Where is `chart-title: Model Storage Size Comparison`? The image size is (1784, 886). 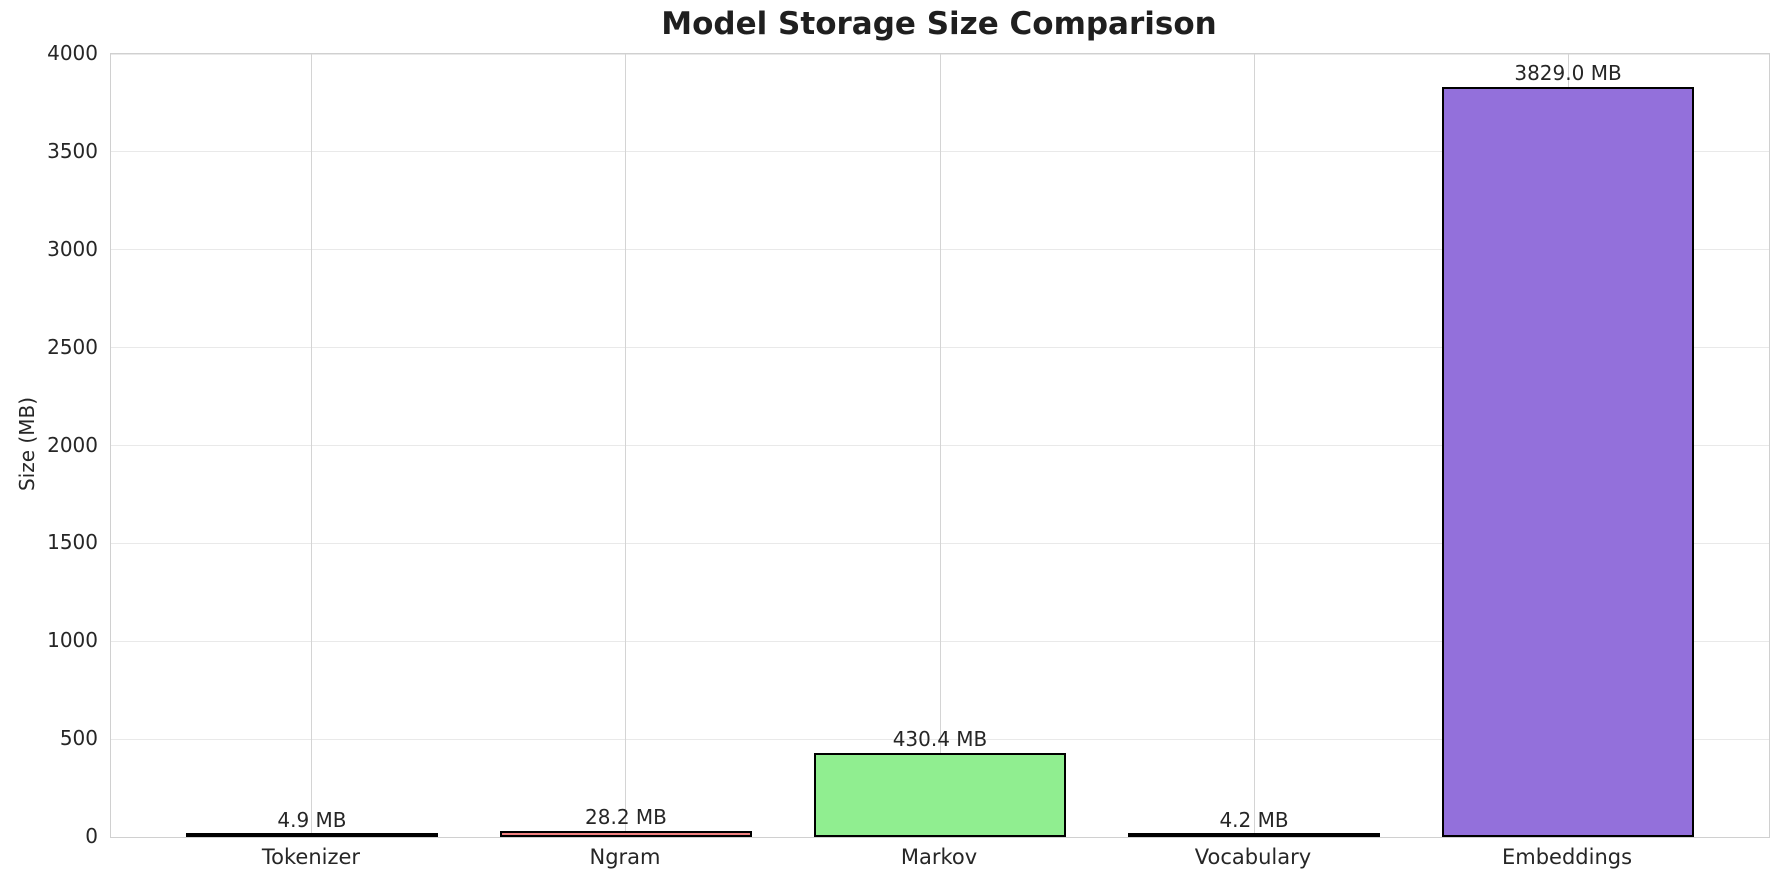 chart-title: Model Storage Size Comparison is located at coordinates (939, 24).